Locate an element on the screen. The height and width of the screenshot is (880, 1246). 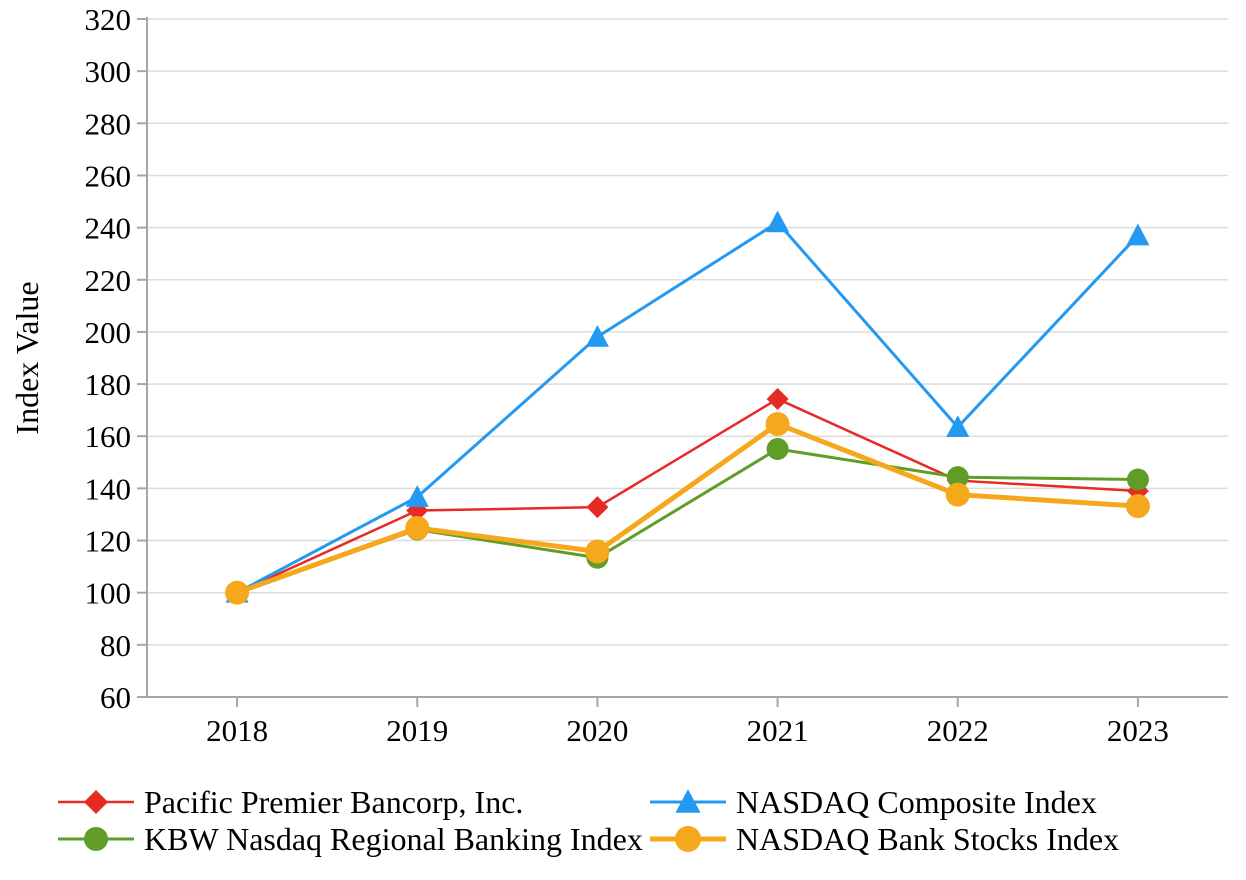
series-1-marker-2020 is located at coordinates (597, 335).